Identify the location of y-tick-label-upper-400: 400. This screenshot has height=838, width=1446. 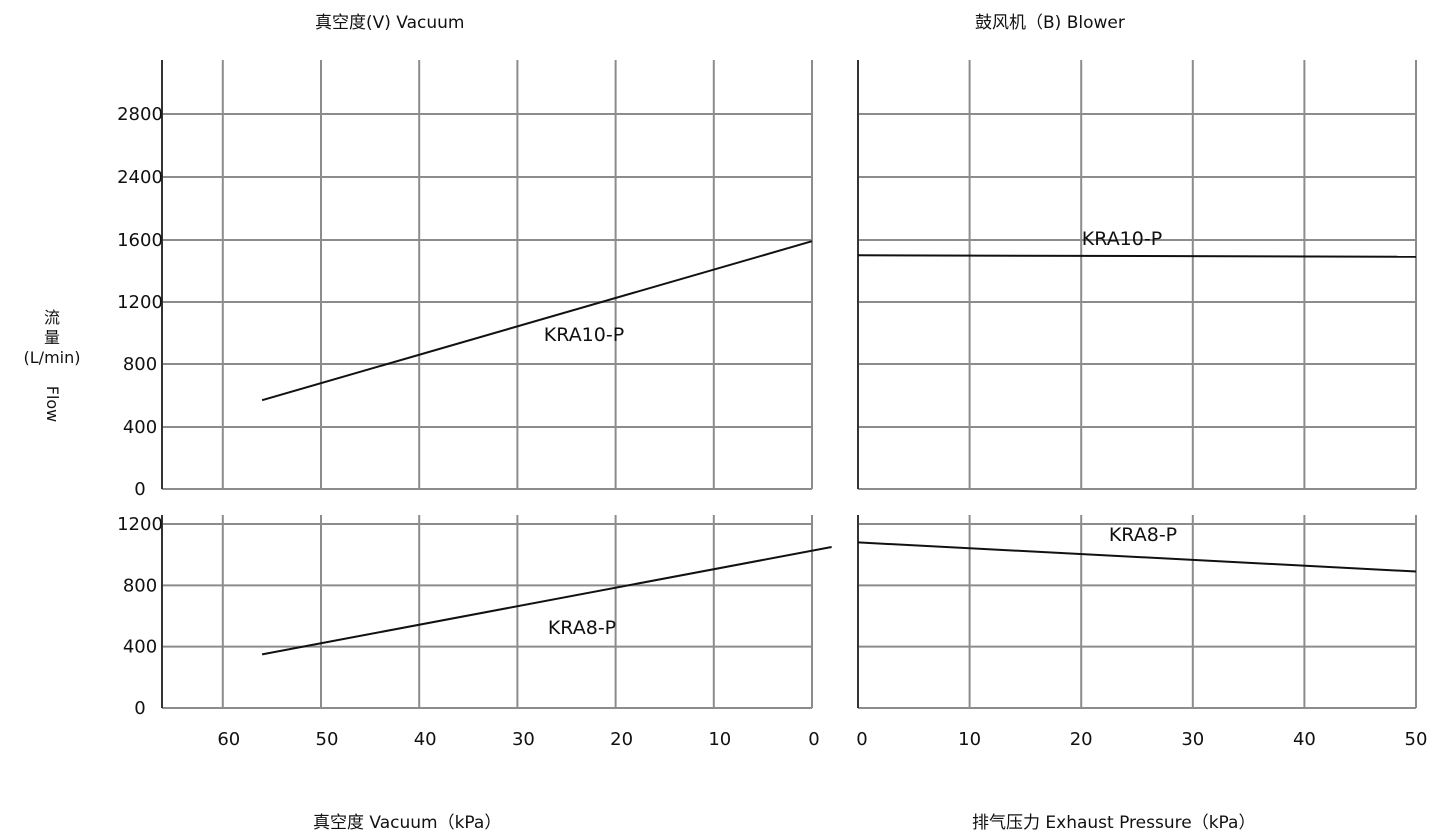
(140, 427).